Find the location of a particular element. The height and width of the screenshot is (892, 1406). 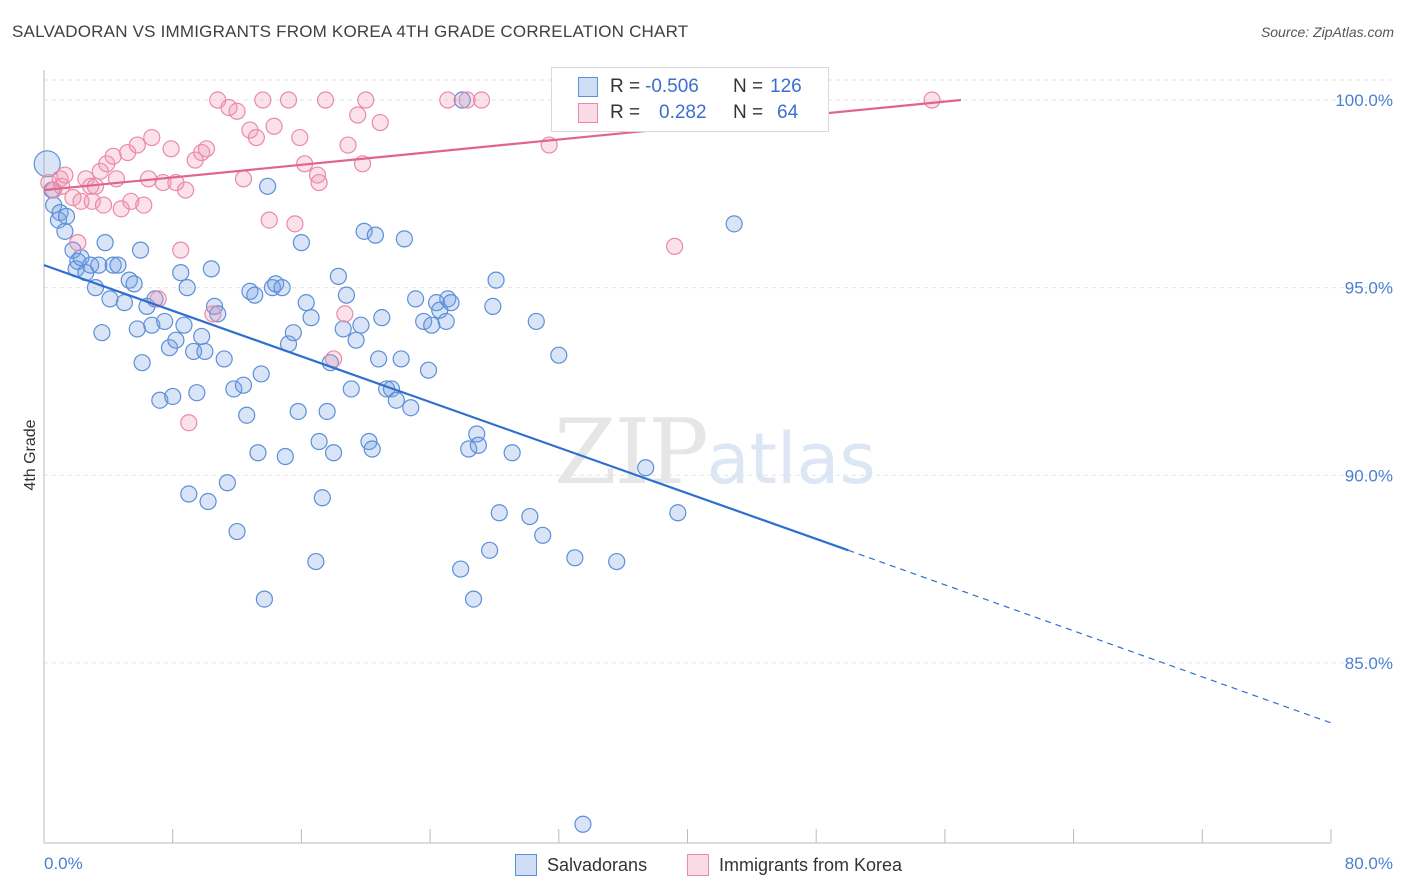

korea-swatch is located at coordinates (698, 865).